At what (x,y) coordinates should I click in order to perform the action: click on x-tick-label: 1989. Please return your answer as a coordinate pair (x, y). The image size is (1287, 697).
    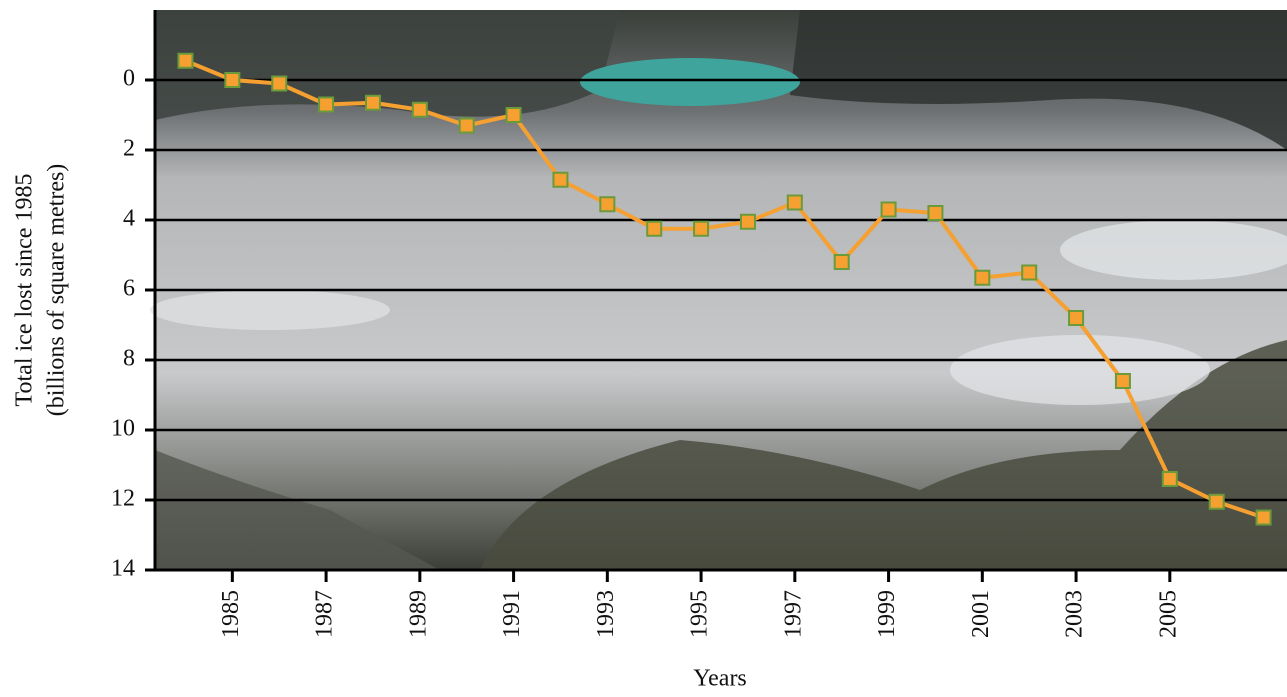
    Looking at the image, I should click on (418, 614).